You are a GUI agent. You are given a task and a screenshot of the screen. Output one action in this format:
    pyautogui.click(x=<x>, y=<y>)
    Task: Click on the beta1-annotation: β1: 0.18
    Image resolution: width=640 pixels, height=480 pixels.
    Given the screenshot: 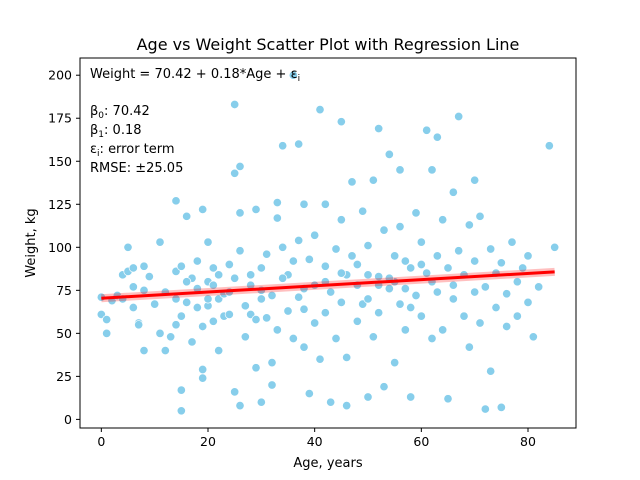 What is the action you would take?
    pyautogui.click(x=116, y=131)
    